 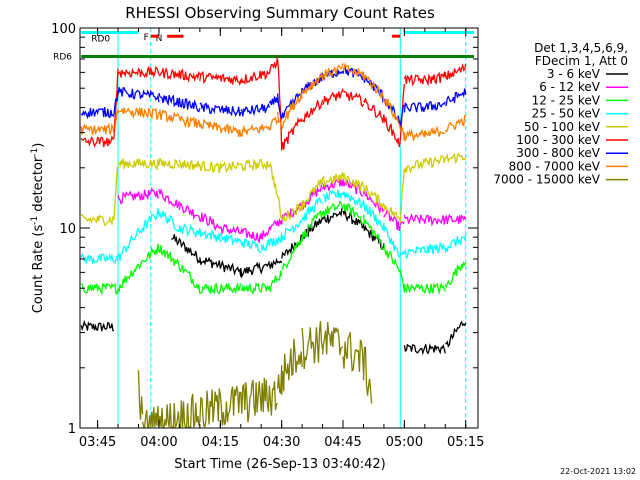 What do you see at coordinates (72, 429) in the screenshot?
I see `y-tick-label-0: 1` at bounding box center [72, 429].